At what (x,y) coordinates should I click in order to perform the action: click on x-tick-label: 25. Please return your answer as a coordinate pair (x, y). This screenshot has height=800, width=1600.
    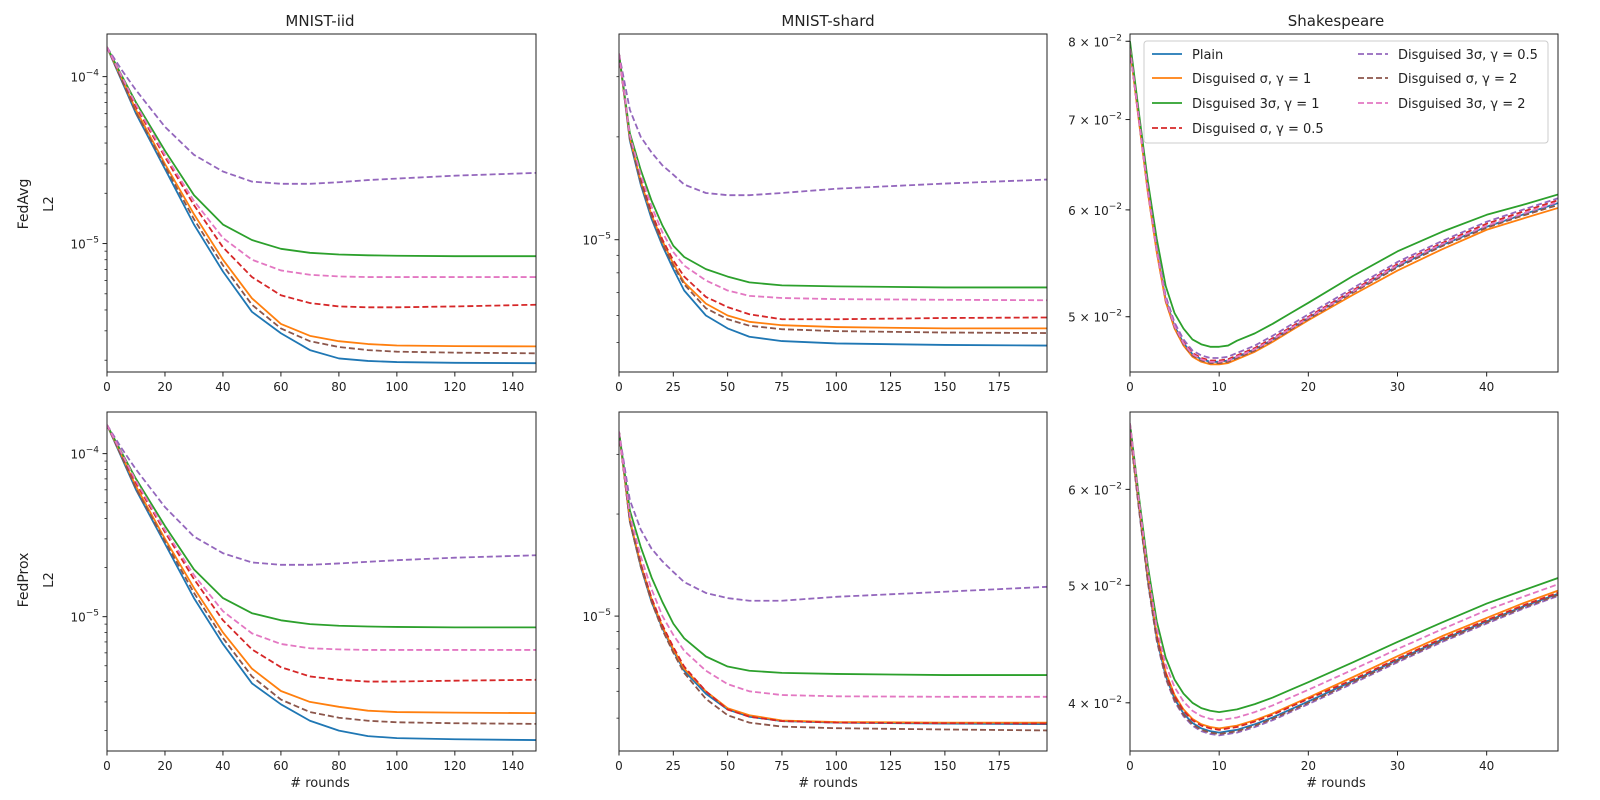
    Looking at the image, I should click on (673, 387).